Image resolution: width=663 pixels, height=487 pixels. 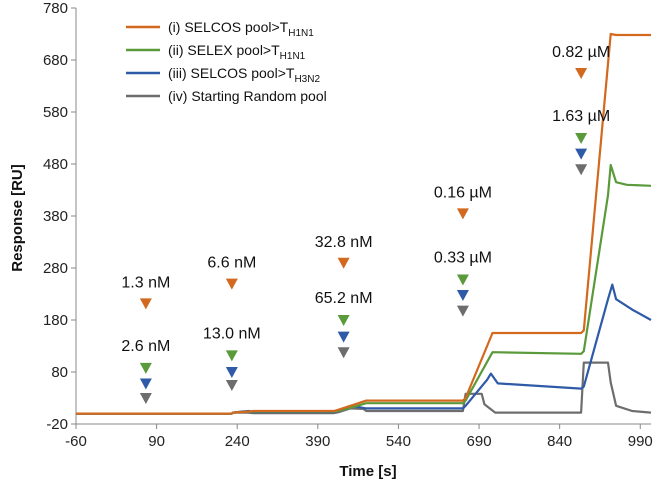 What do you see at coordinates (479, 441) in the screenshot?
I see `x-tick-label: 690` at bounding box center [479, 441].